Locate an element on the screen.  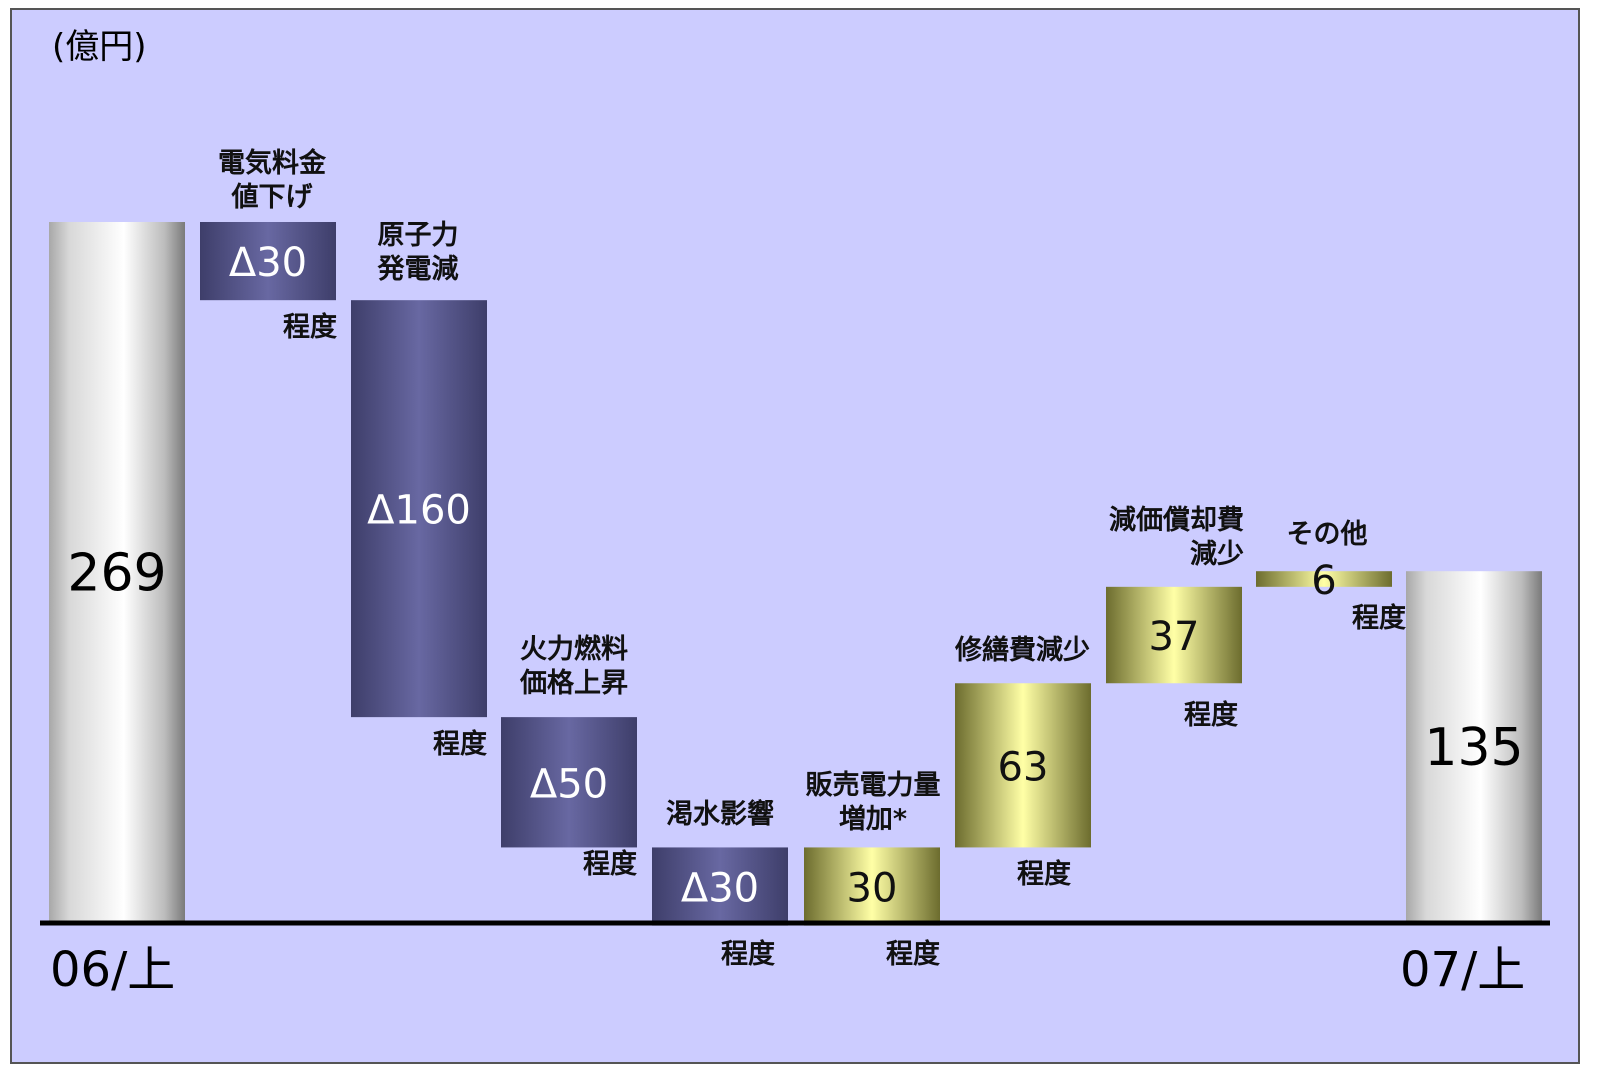
value-label-end: 135 is located at coordinates (1473, 748).